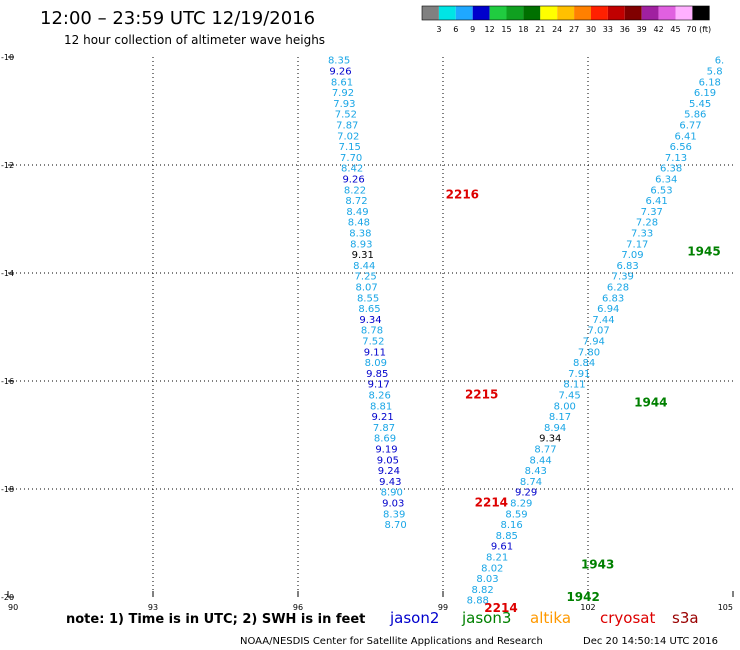 The image size is (740, 650). What do you see at coordinates (356, 201) in the screenshot?
I see `data-point-t0-13: 8.72` at bounding box center [356, 201].